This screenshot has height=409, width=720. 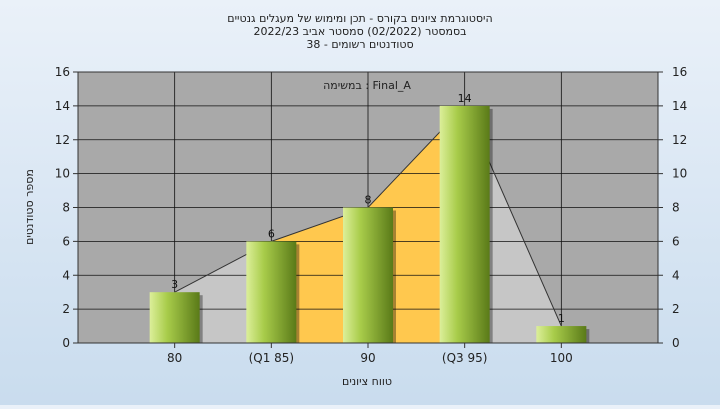 What do you see at coordinates (367, 85) in the screenshot?
I see `series-subtitle: במשימה : Final_A` at bounding box center [367, 85].